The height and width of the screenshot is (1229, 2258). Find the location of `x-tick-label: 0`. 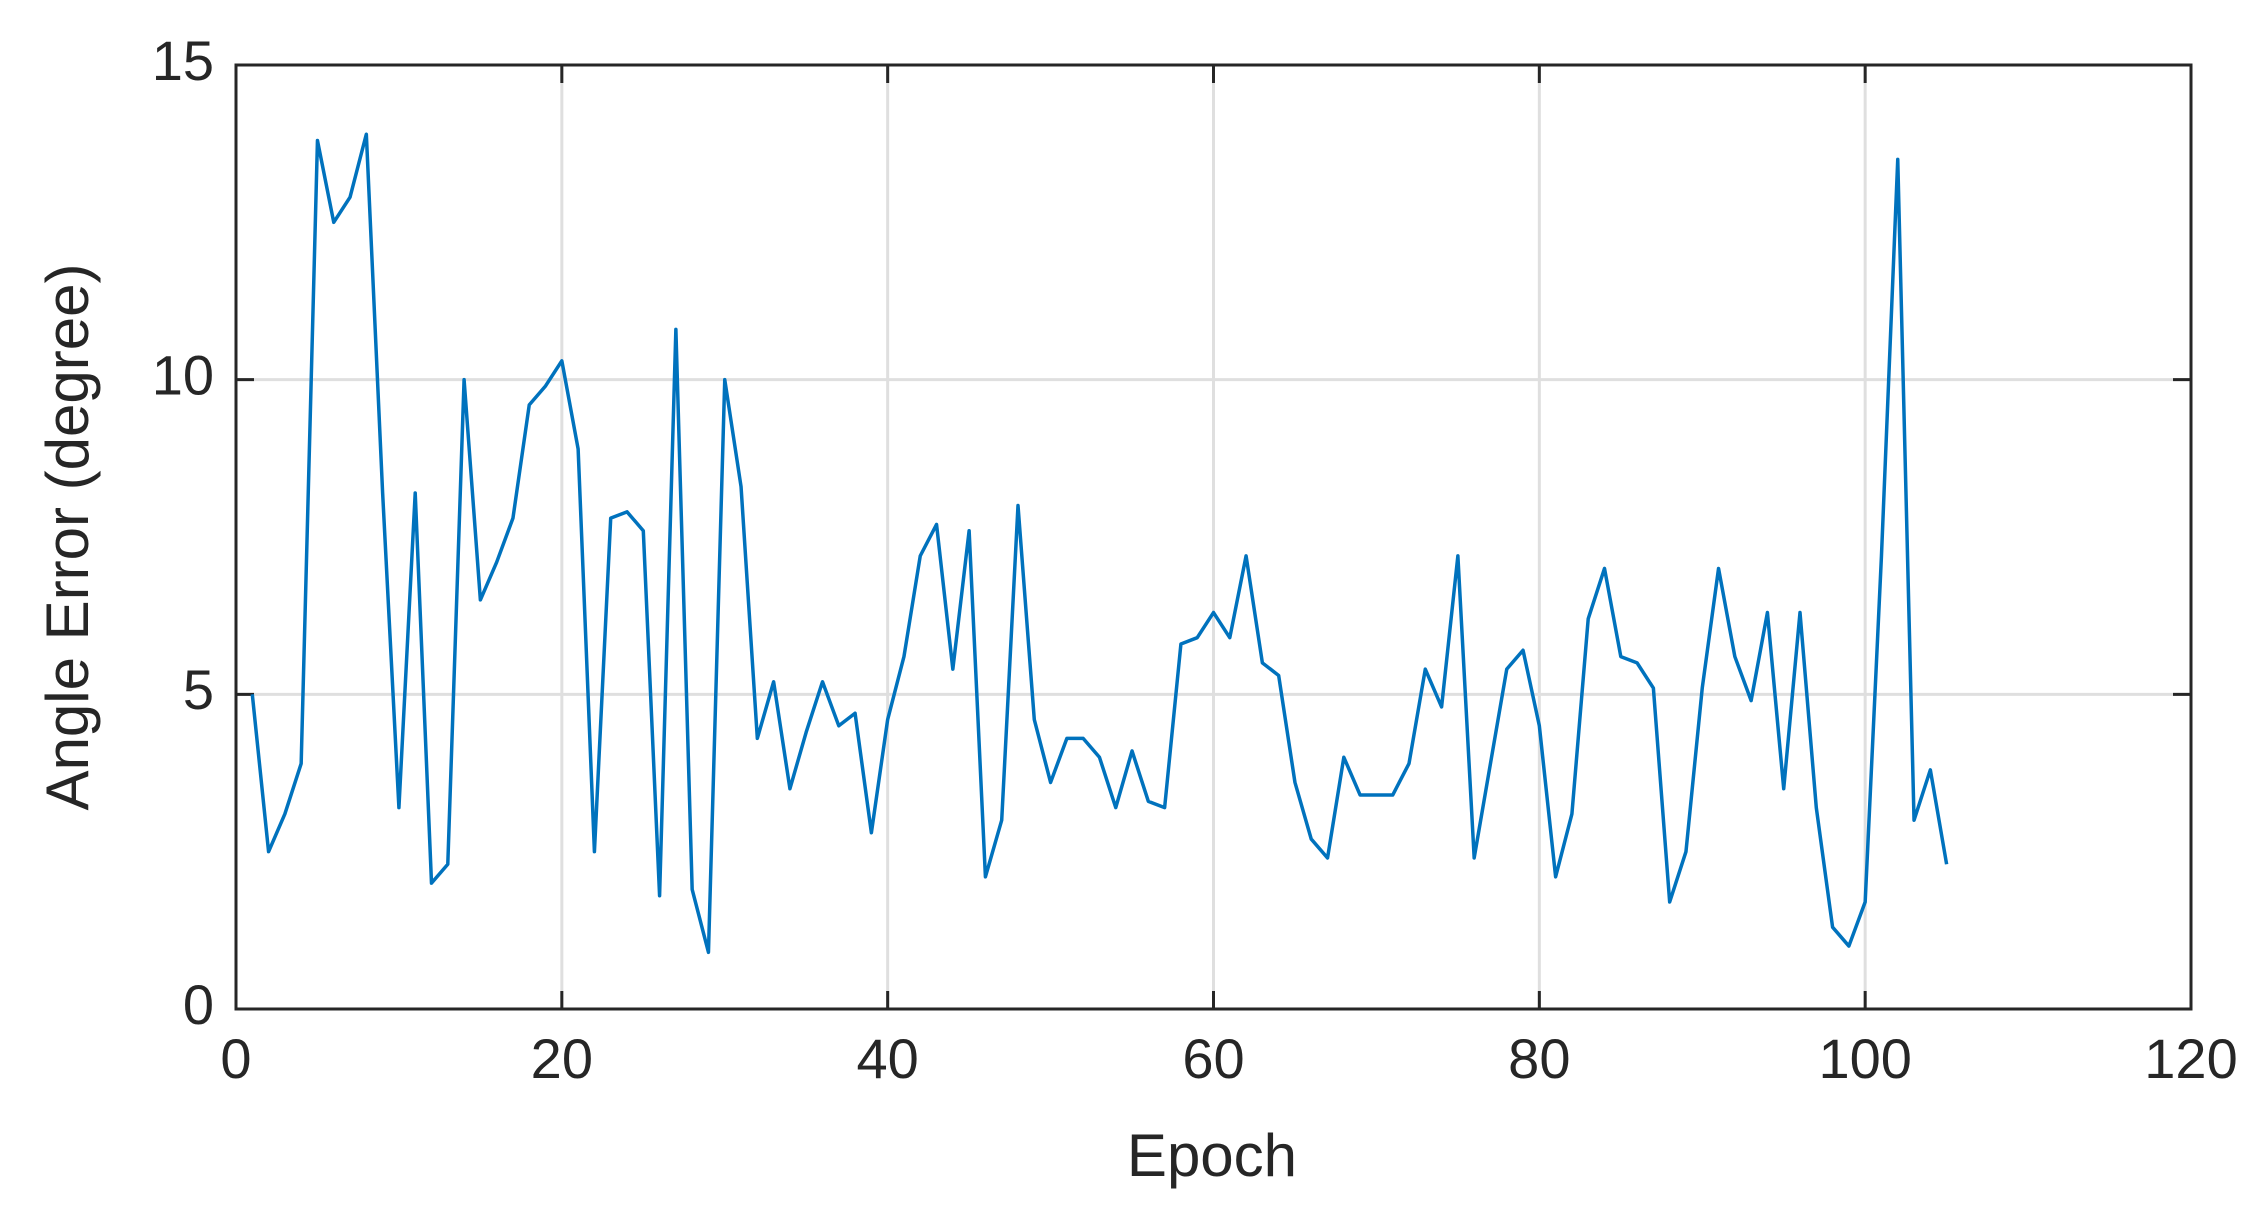

x-tick-label: 0 is located at coordinates (235, 1058).